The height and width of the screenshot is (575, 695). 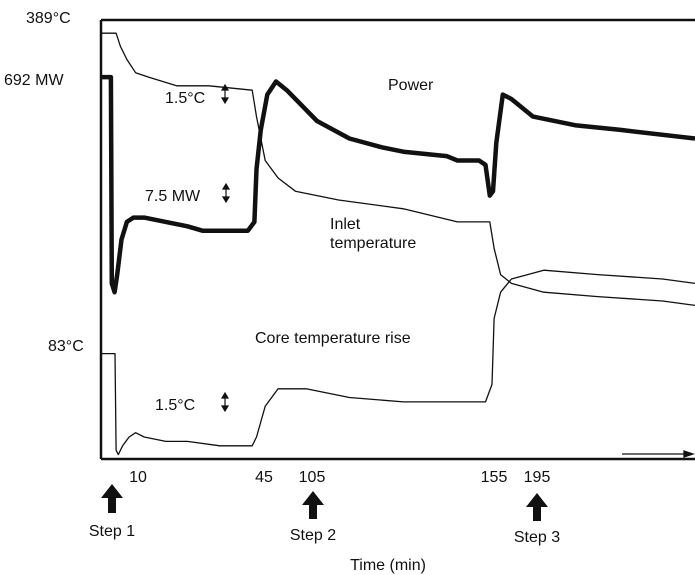 I want to click on annotation-core-scale: 1.5°C, so click(x=175, y=405).